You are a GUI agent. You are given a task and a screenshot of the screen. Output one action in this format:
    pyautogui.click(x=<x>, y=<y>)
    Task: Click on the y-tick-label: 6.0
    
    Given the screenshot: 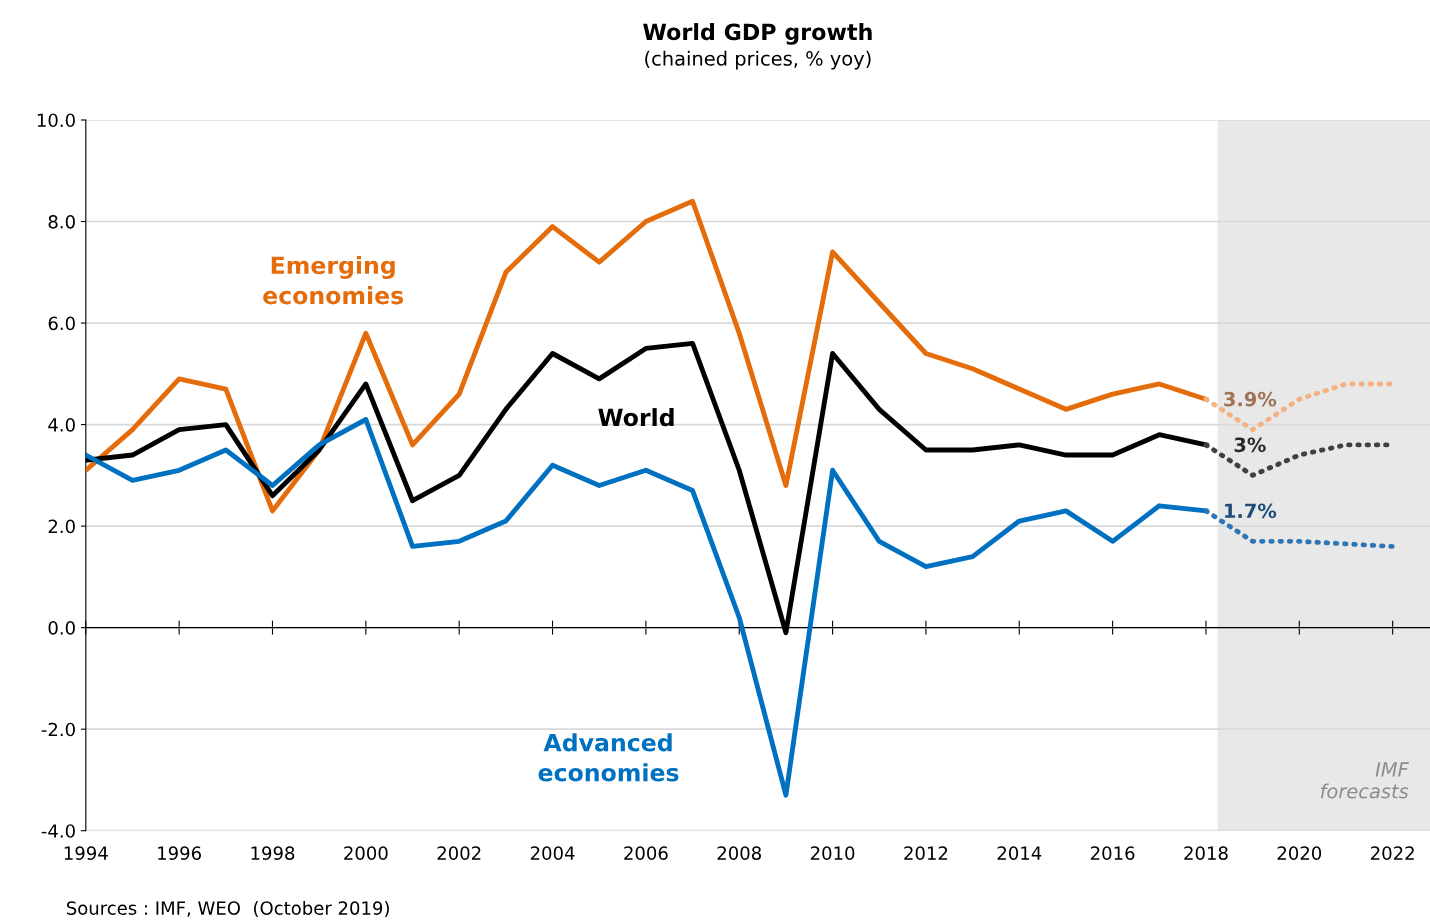 What is the action you would take?
    pyautogui.click(x=61, y=323)
    